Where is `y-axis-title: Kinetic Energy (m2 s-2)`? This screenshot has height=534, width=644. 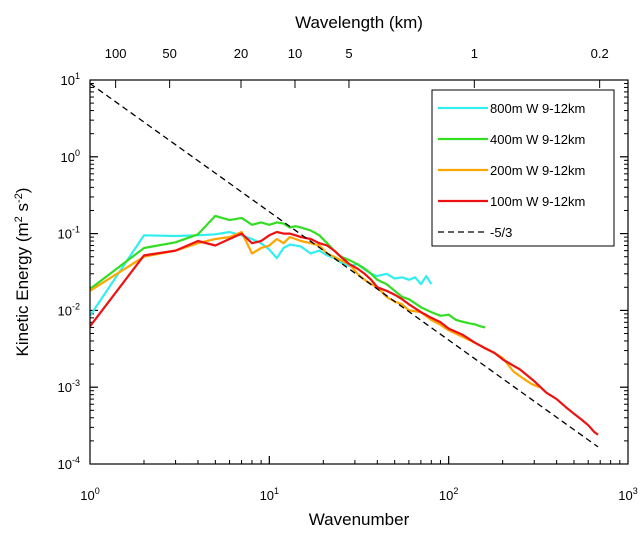
y-axis-title: Kinetic Energy (m2 s-2) is located at coordinates (22, 272).